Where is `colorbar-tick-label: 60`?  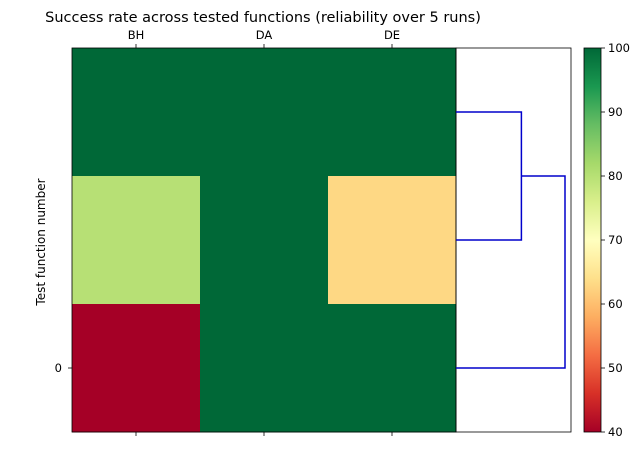
colorbar-tick-label: 60 is located at coordinates (615, 304).